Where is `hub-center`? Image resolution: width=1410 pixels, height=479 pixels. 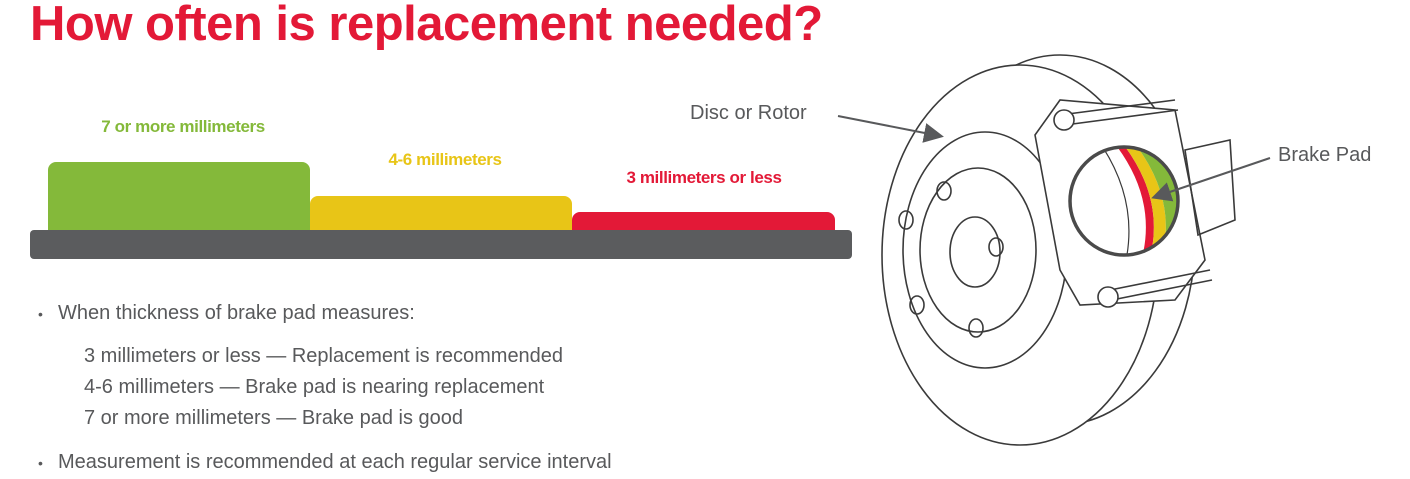 hub-center is located at coordinates (975, 252).